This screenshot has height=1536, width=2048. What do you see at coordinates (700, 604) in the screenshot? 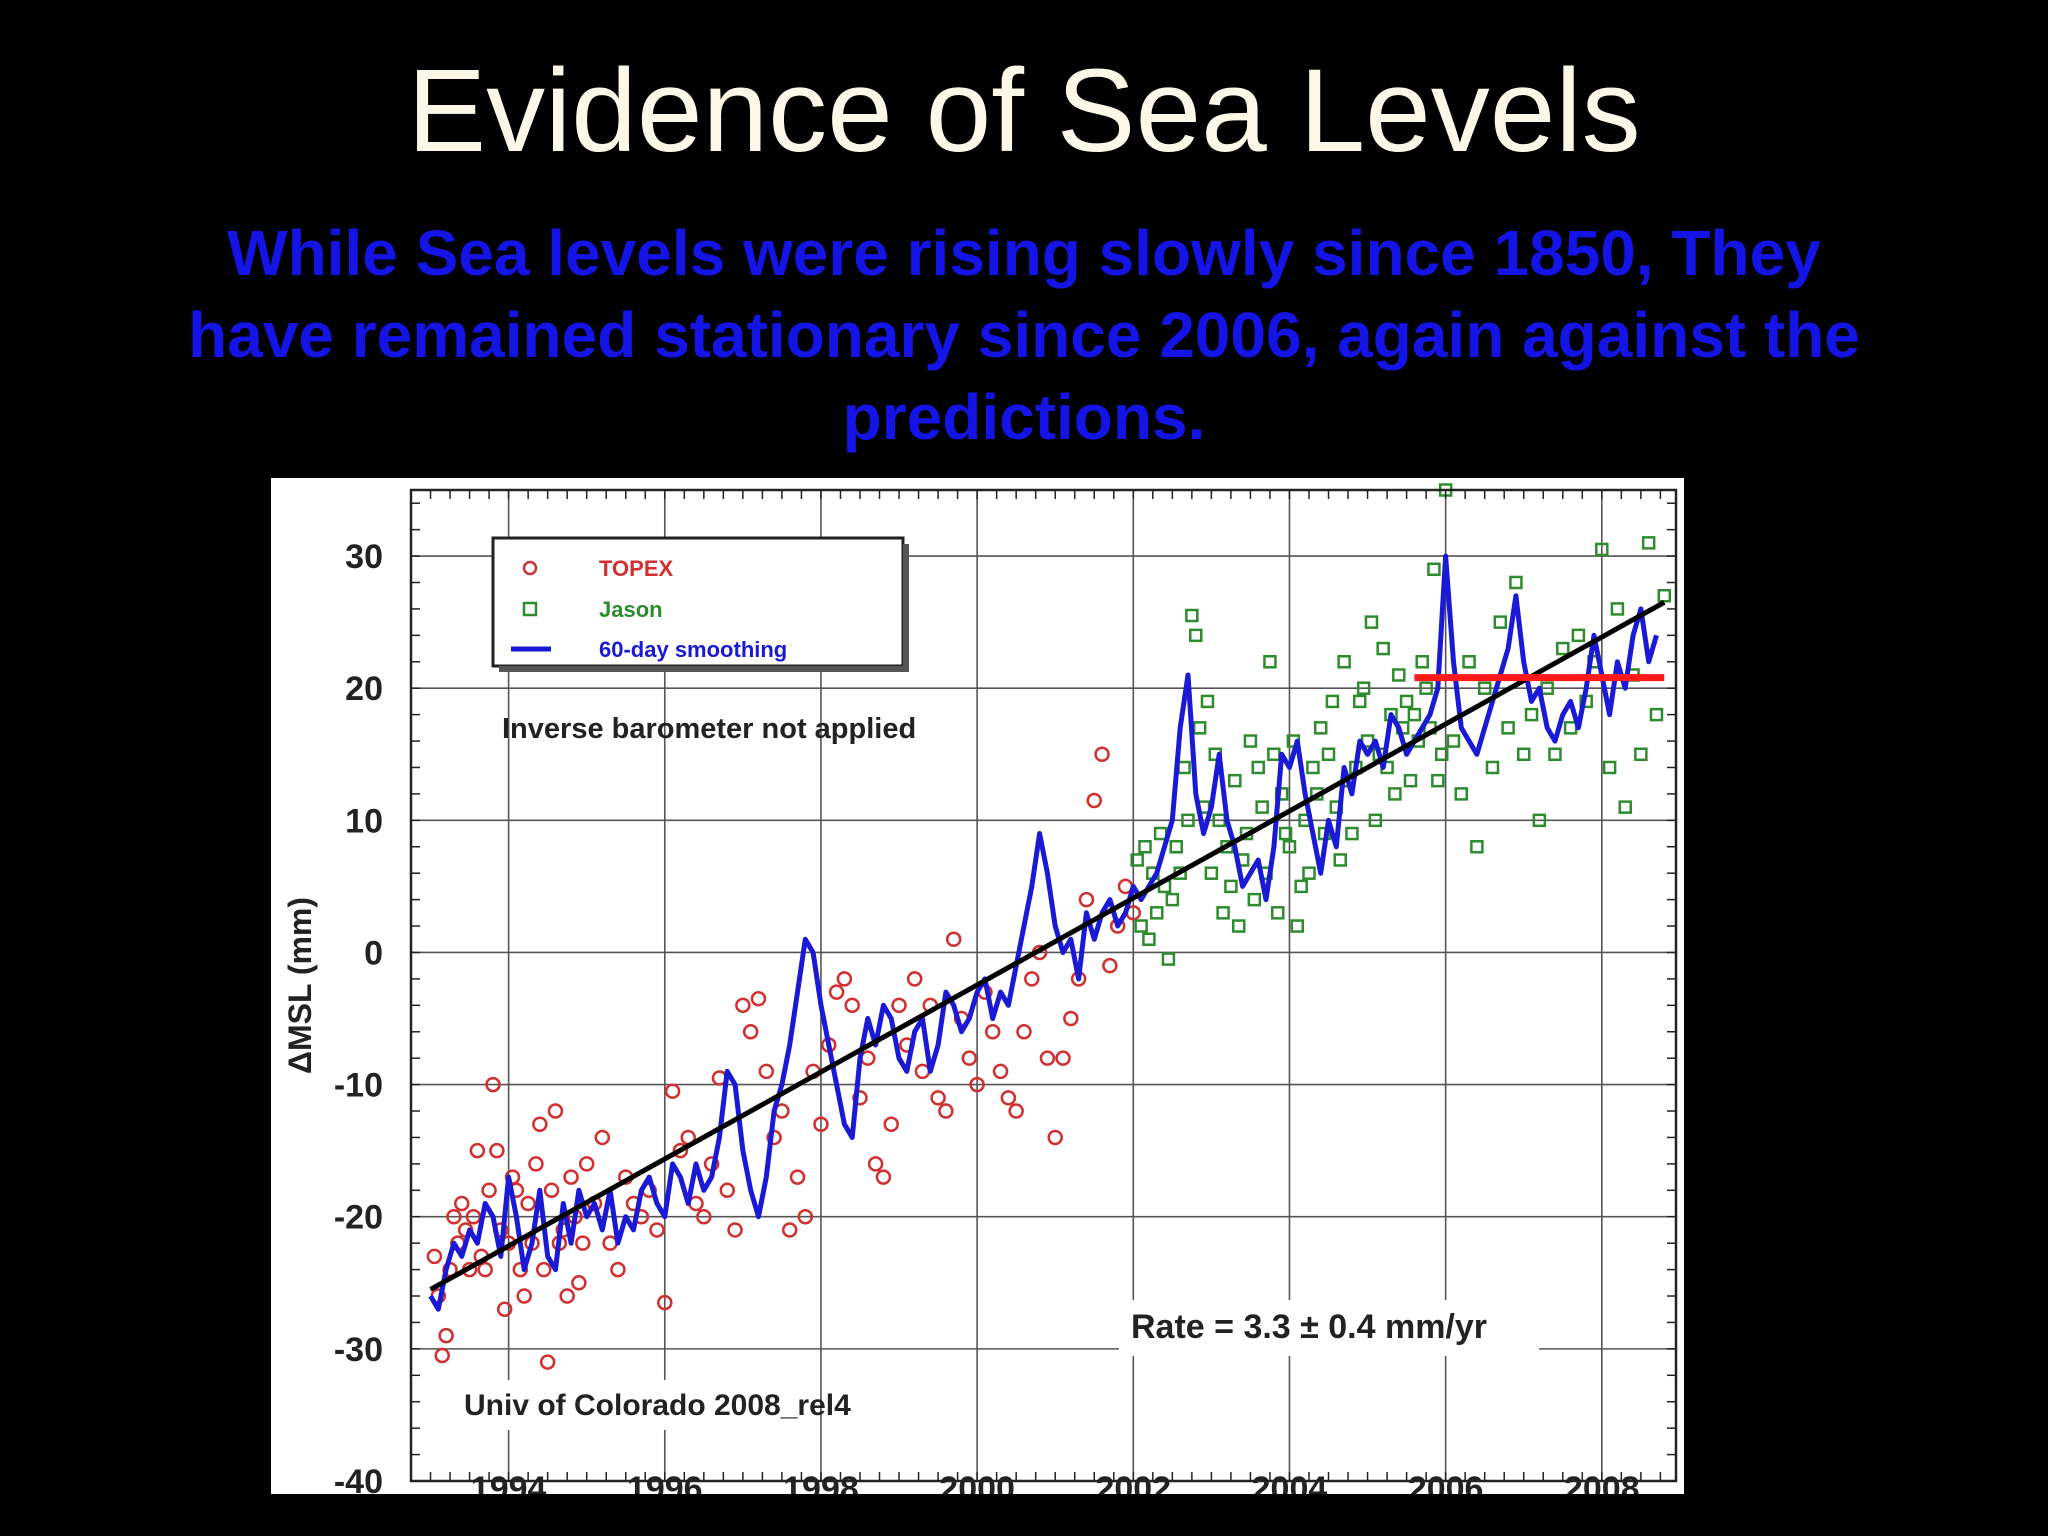
I see `legend: TOPEX Jason 60-day smoothing` at bounding box center [700, 604].